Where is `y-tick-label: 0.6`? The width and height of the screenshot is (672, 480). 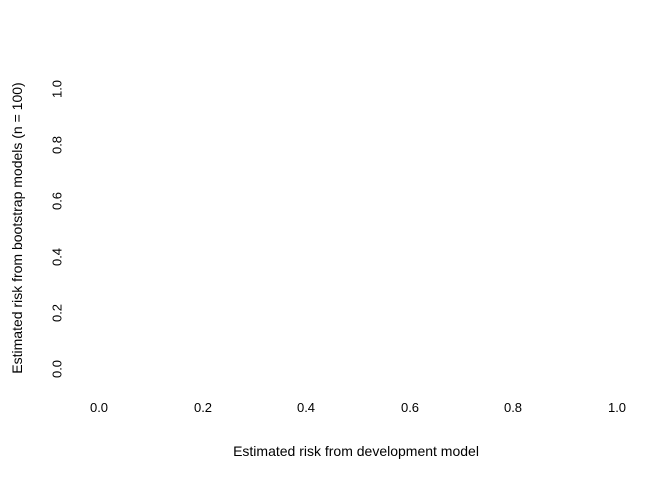 y-tick-label: 0.6 is located at coordinates (57, 201).